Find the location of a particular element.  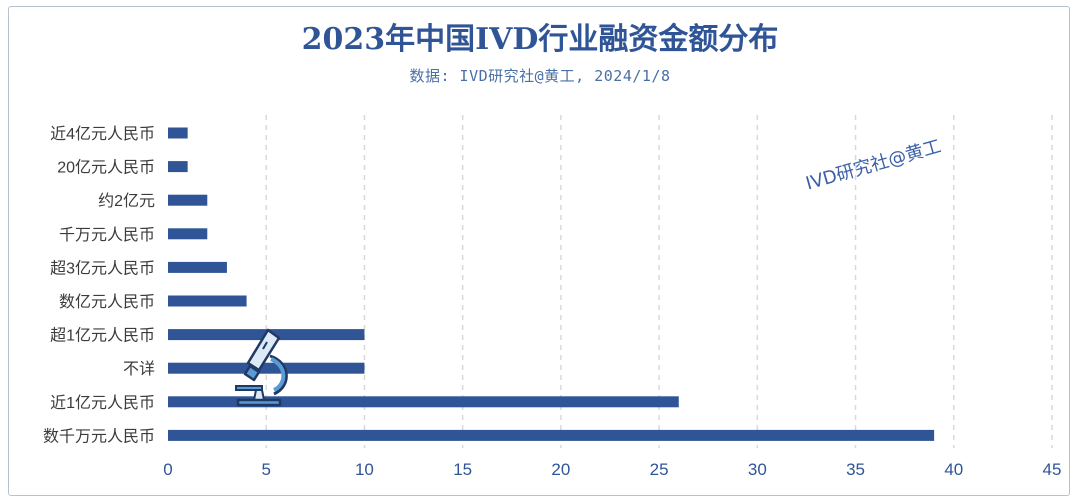

category-label: 近1亿元人民币 is located at coordinates (102, 403).